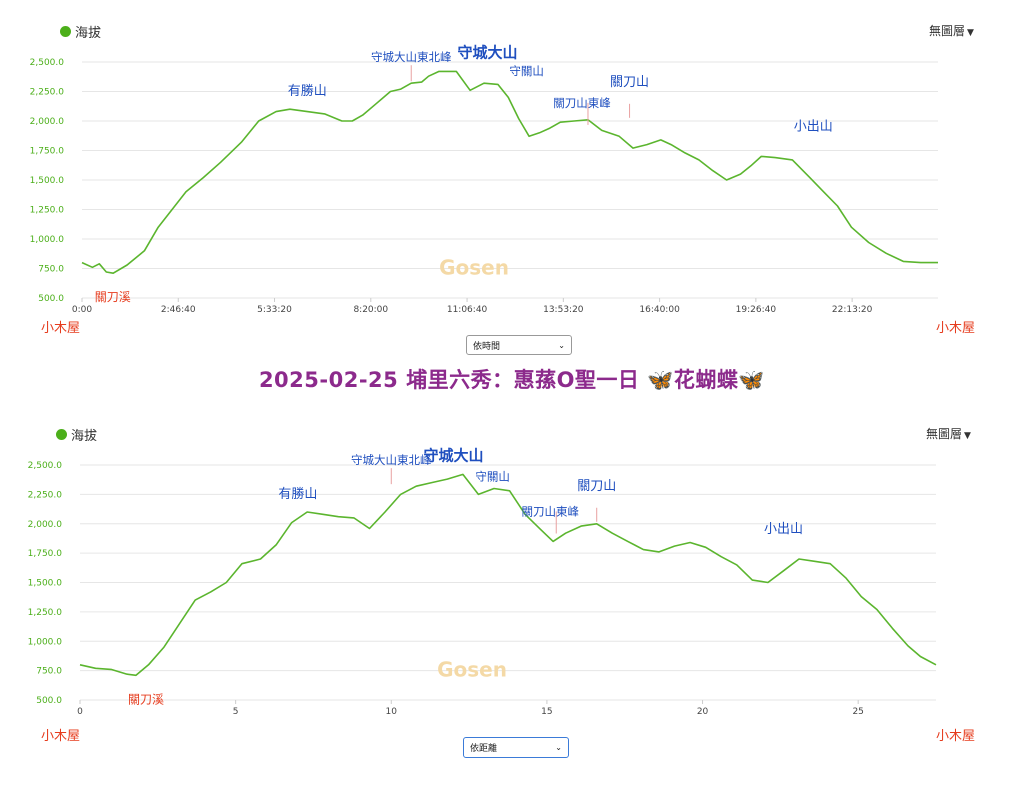  Describe the element at coordinates (659, 310) in the screenshot. I see `x-tick-label: 16:40:00` at that location.